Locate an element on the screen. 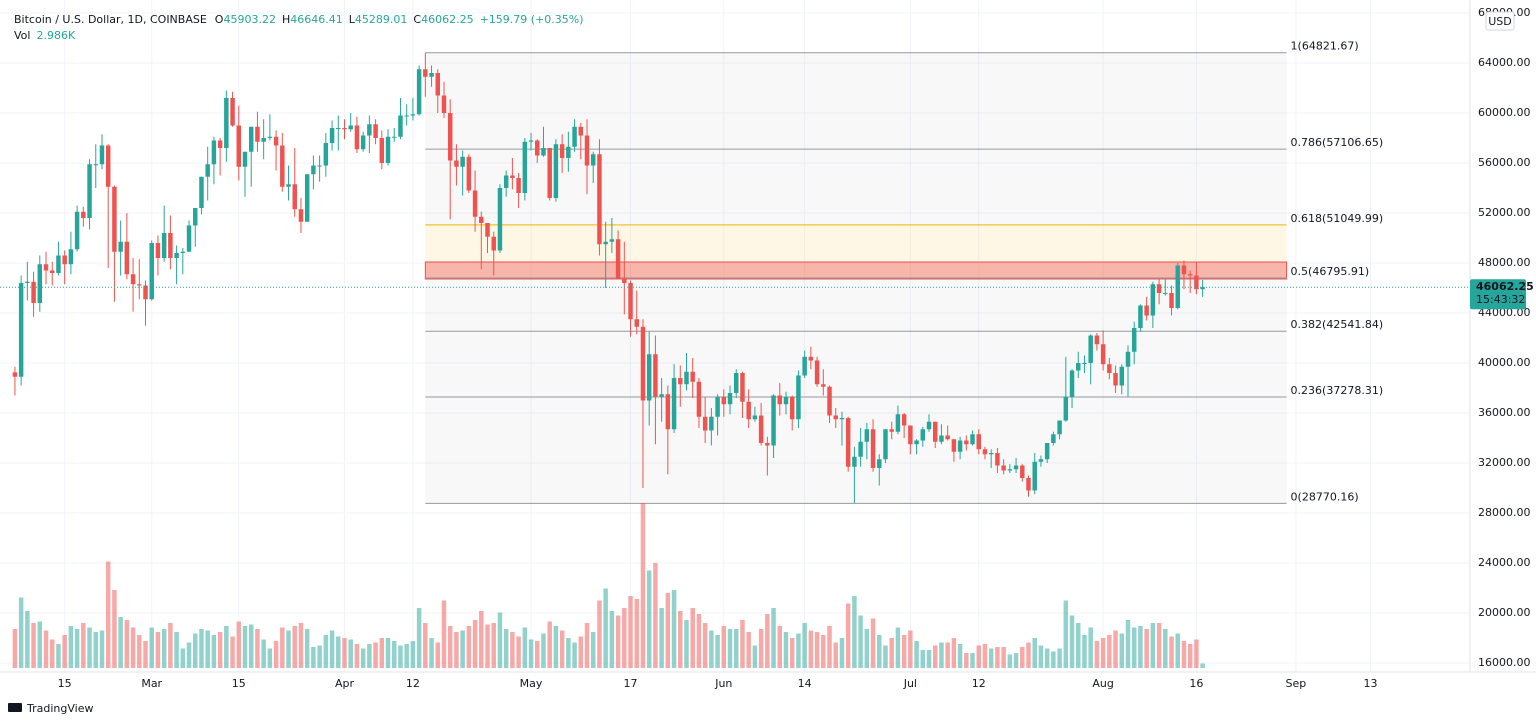 The height and width of the screenshot is (724, 1536). x-tick-label: 12 is located at coordinates (413, 683).